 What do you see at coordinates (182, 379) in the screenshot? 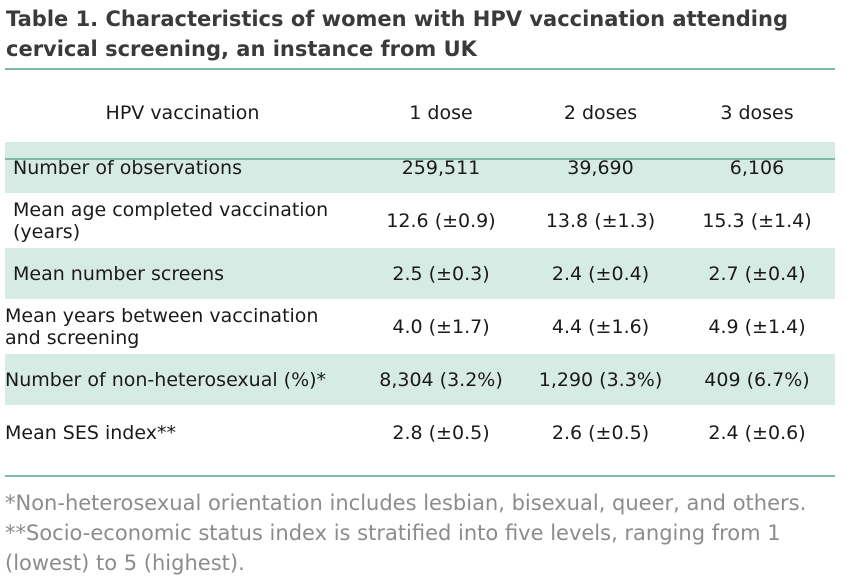
I see `row-label: Number of non-heterosexual (%)*` at bounding box center [182, 379].